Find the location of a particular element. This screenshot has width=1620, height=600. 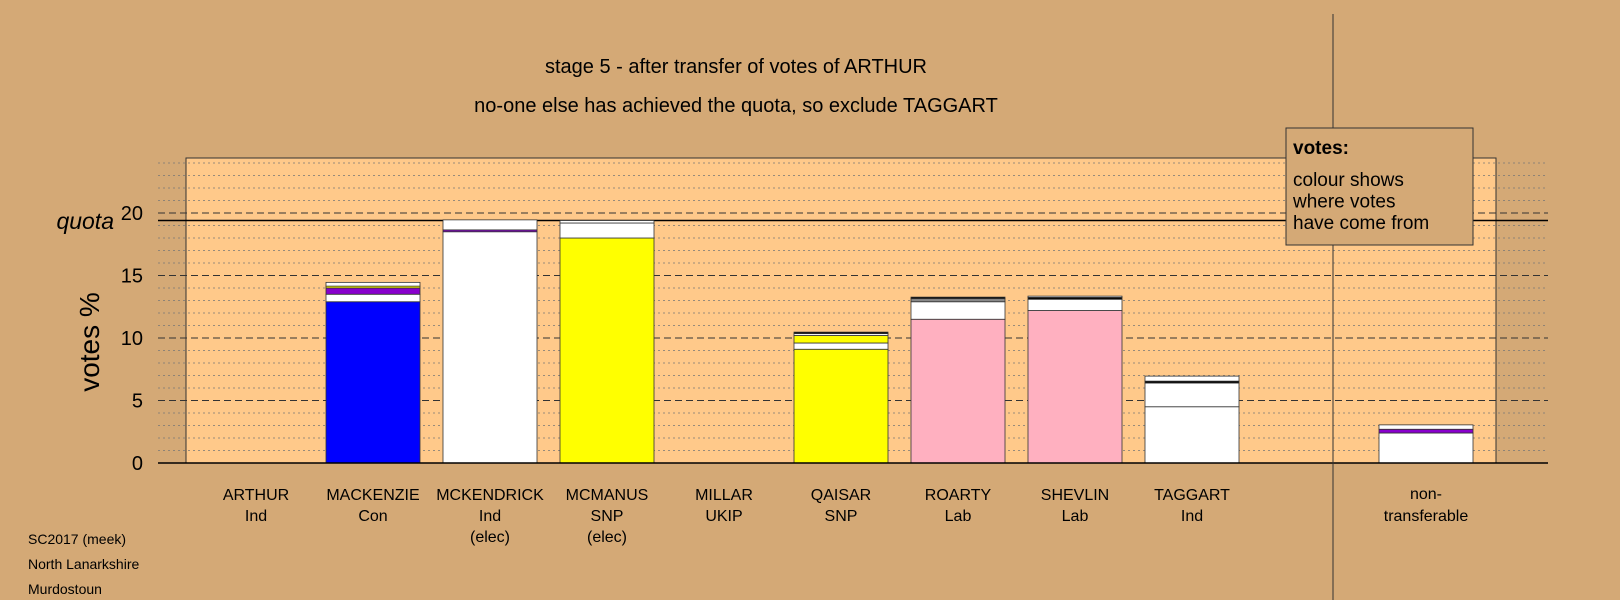

candidate-name: MCKENDRICK is located at coordinates (490, 495).